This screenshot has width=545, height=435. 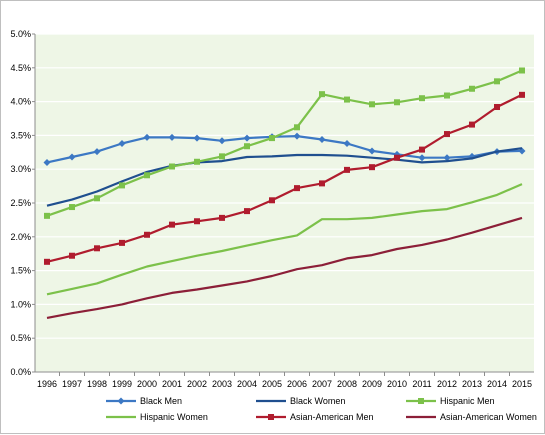 What do you see at coordinates (421, 384) in the screenshot?
I see `x-tick-label: 2011` at bounding box center [421, 384].